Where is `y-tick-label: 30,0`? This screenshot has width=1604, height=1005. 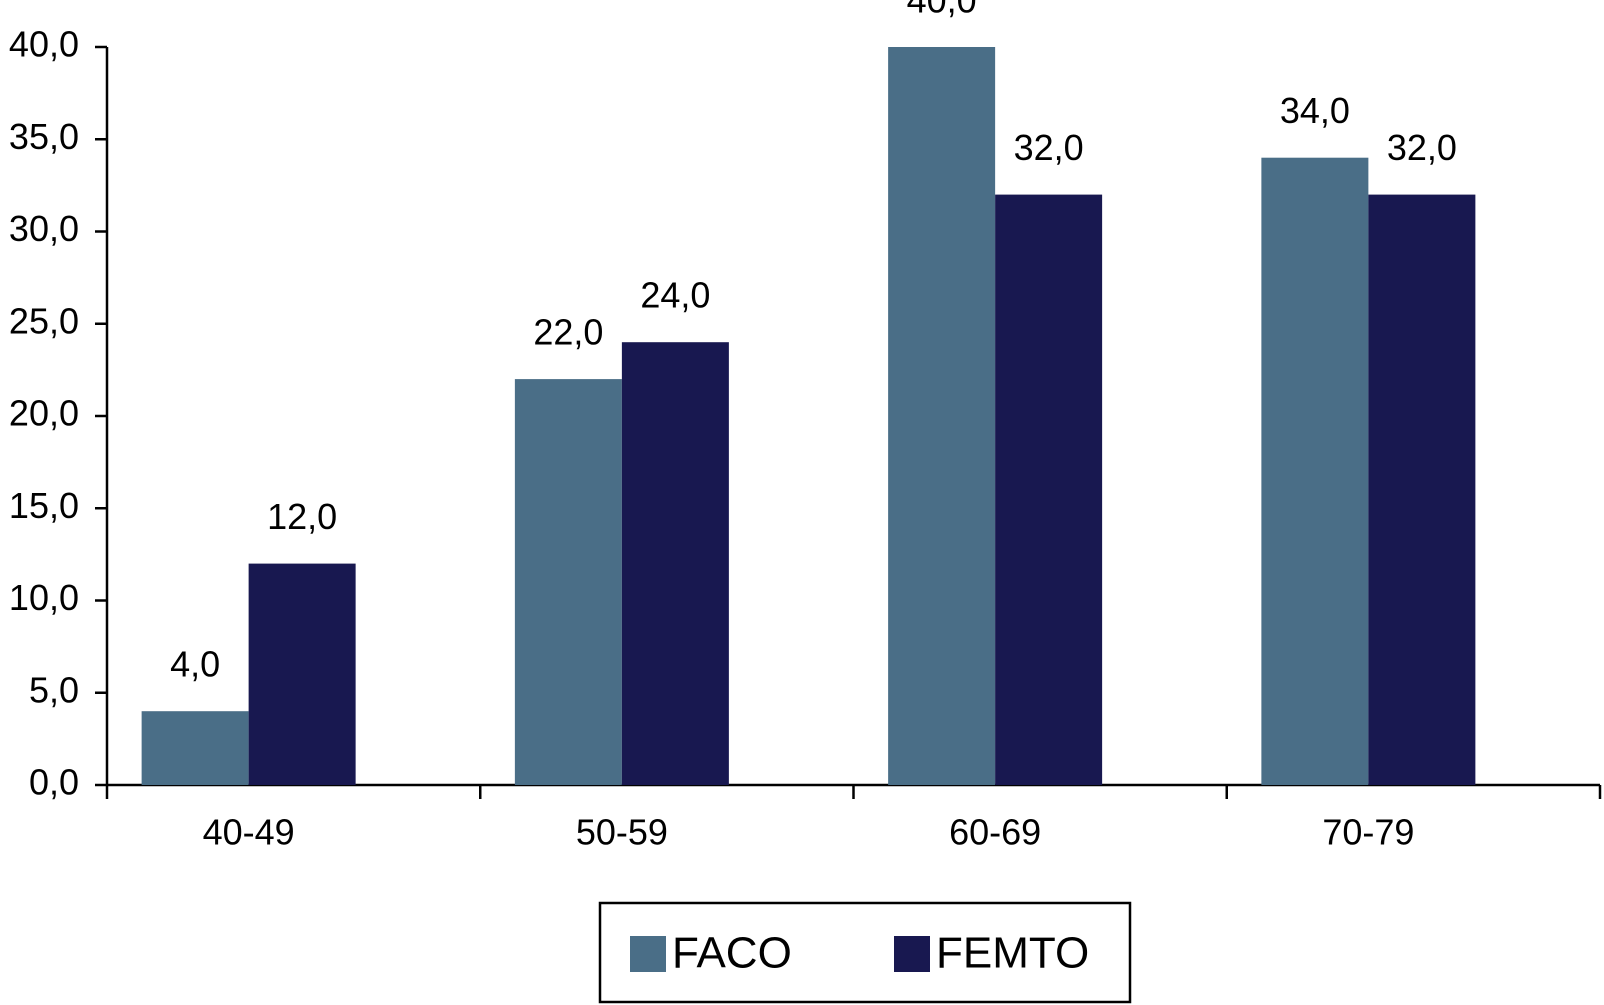
y-tick-label: 30,0 is located at coordinates (44, 228).